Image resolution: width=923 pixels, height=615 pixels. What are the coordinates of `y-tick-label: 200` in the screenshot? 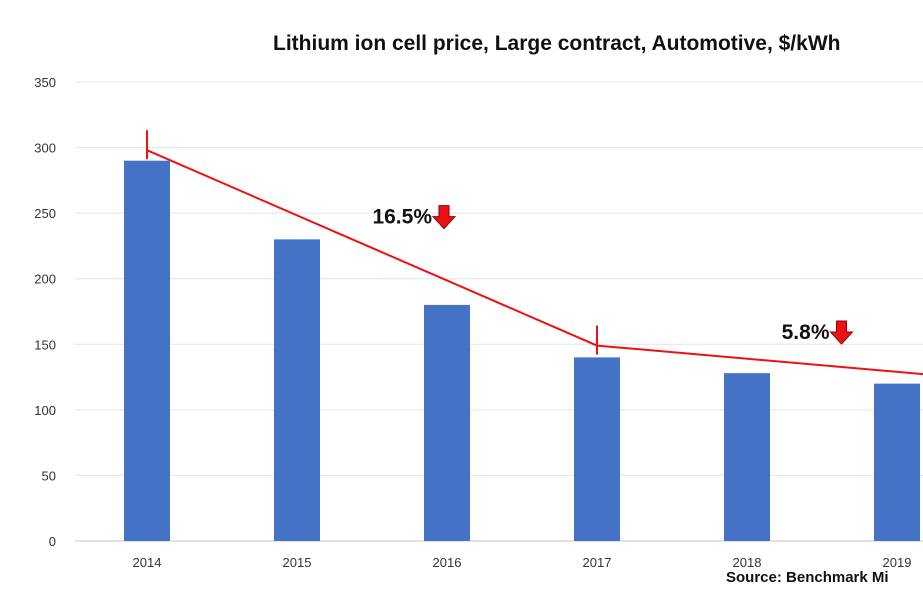 It's located at (45, 279).